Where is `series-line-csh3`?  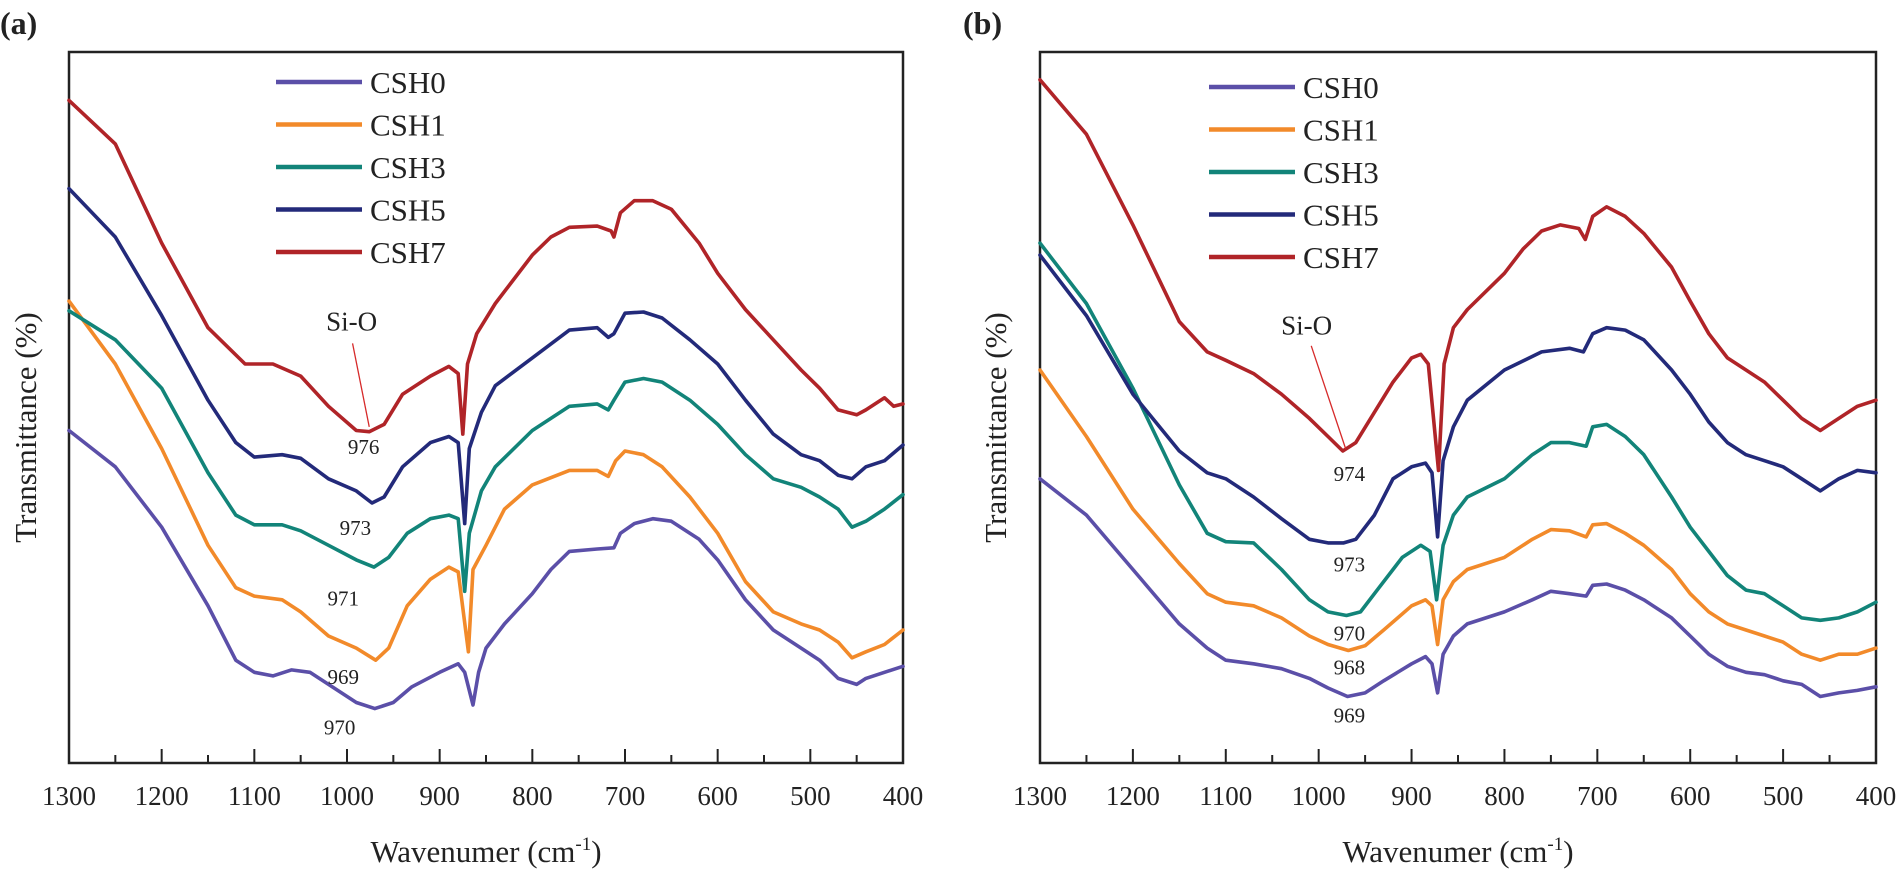 series-line-csh3 is located at coordinates (486, 451).